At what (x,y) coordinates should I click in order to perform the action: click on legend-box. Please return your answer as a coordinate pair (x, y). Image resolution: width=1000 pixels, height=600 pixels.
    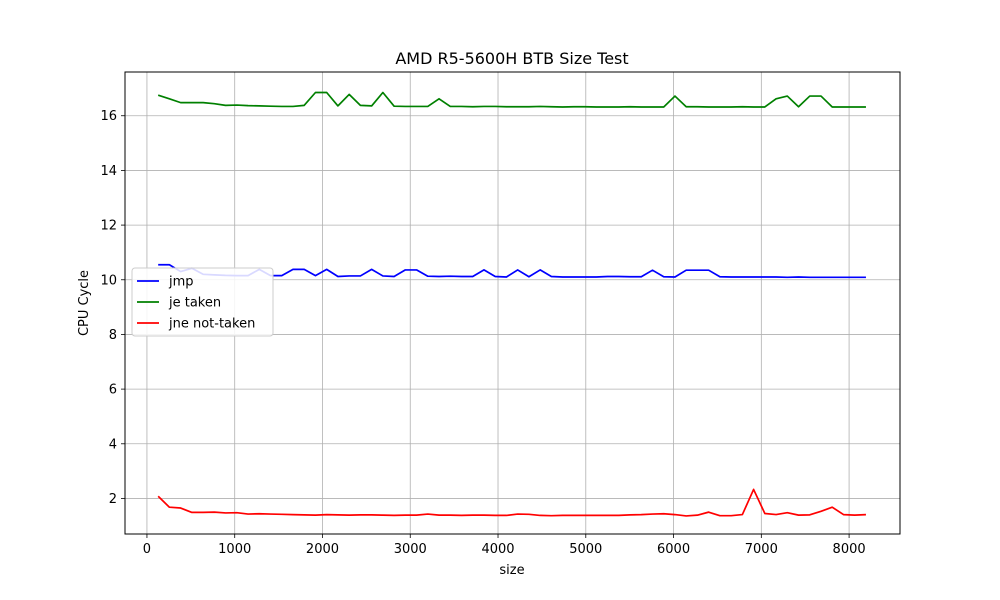
    Looking at the image, I should click on (202, 302).